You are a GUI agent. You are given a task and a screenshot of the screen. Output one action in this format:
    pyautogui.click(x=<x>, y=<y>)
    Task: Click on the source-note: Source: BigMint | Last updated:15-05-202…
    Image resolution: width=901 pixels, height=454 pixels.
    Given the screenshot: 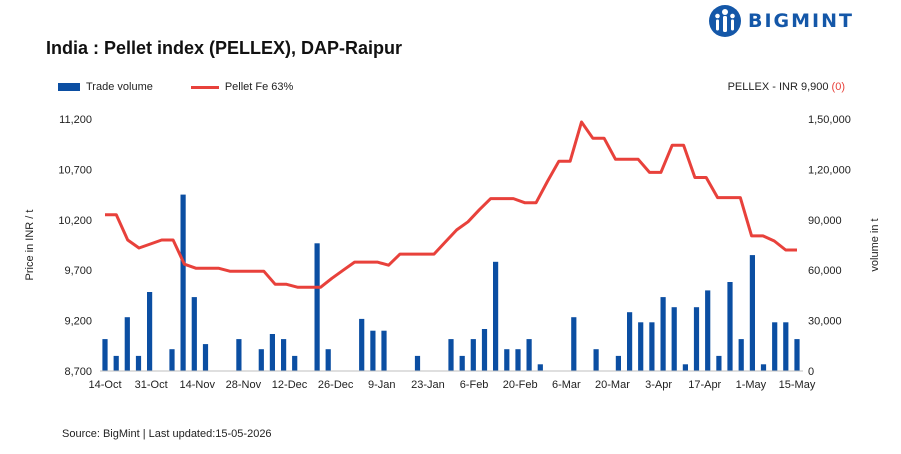 What is the action you would take?
    pyautogui.click(x=167, y=434)
    